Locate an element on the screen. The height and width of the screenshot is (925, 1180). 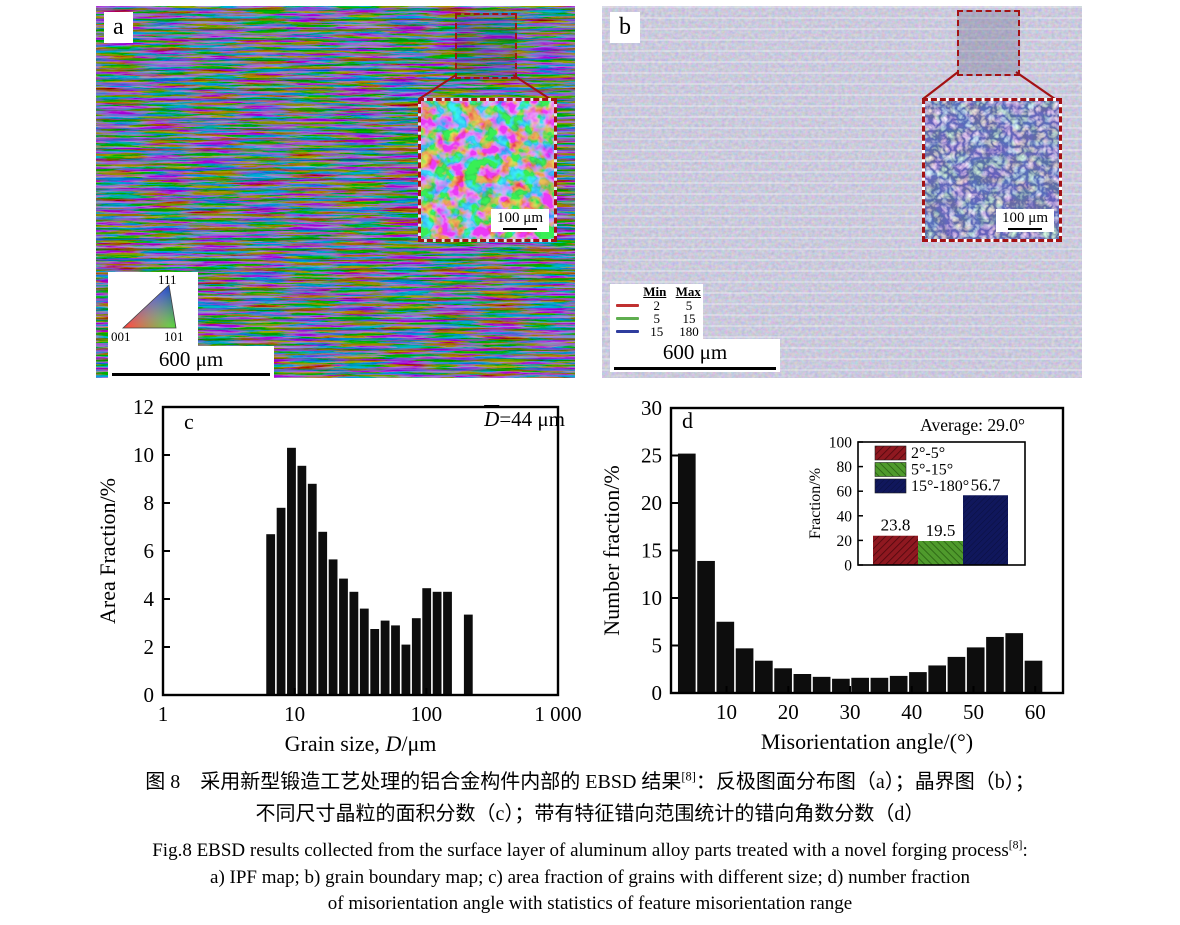
ipf-color-triangle: 111 001 101 is located at coordinates (153, 309).